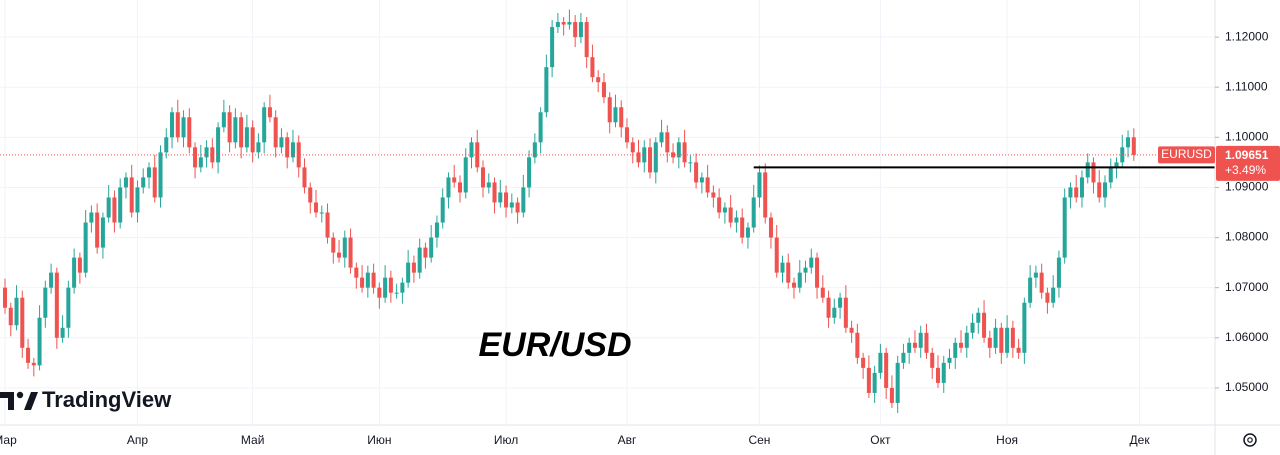 The width and height of the screenshot is (1280, 455). I want to click on settings-icon, so click(1250, 440).